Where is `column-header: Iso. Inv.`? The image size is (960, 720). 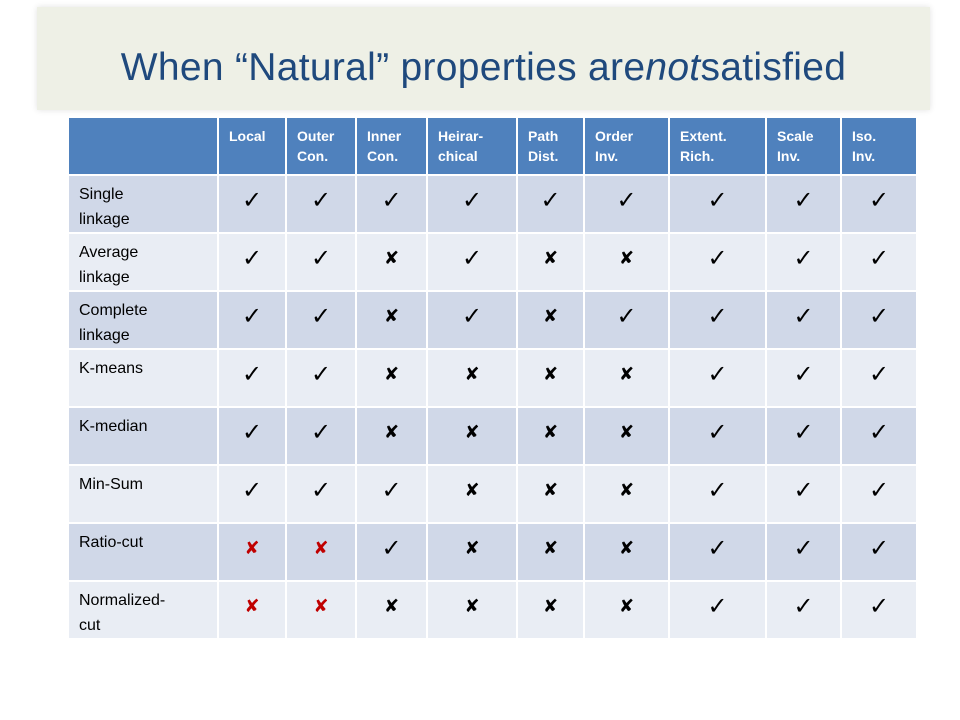
column-header: Iso. Inv. is located at coordinates (879, 146).